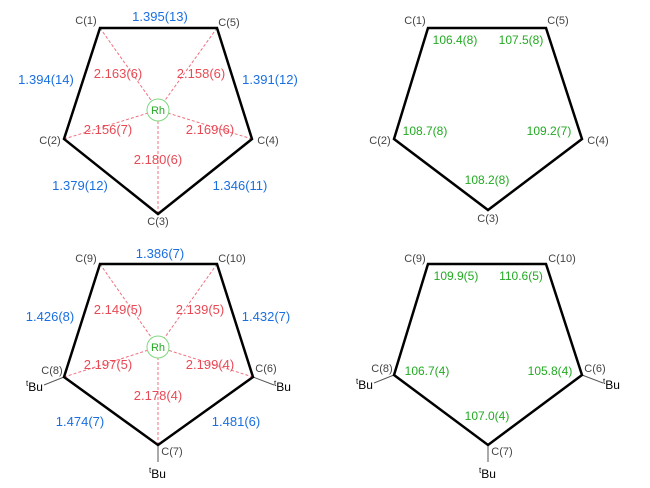  What do you see at coordinates (240, 185) in the screenshot?
I see `bond-length-label: 1.346(11)` at bounding box center [240, 185].